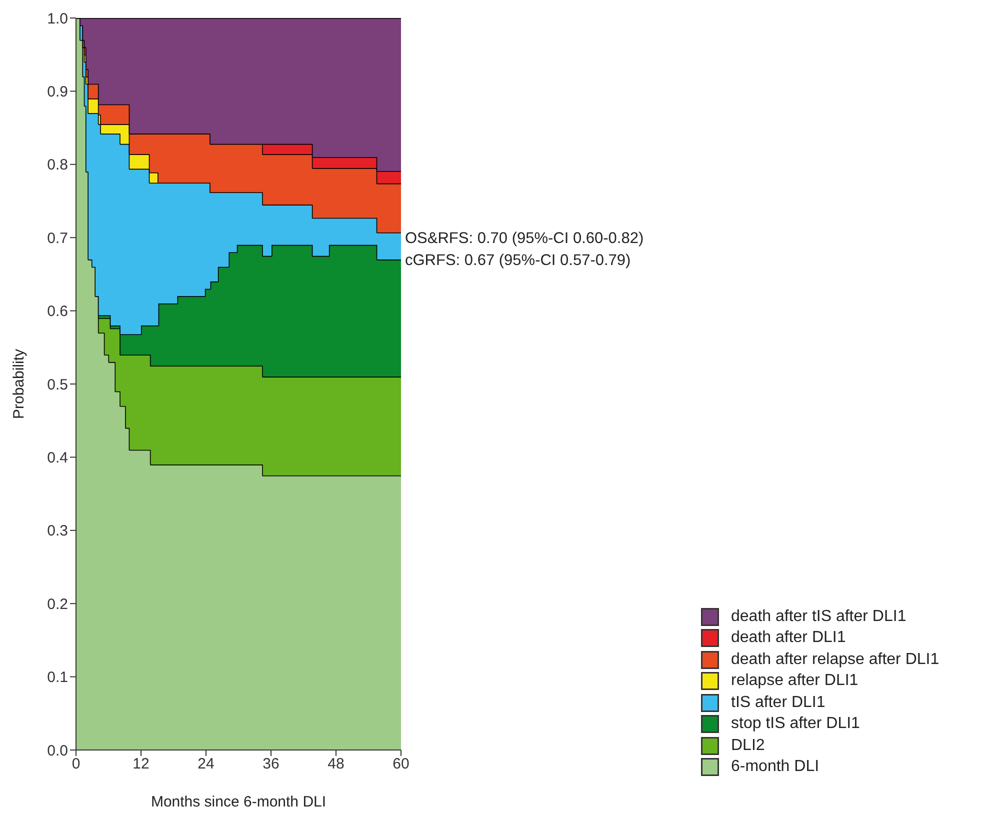 The image size is (999, 828). What do you see at coordinates (19, 384) in the screenshot?
I see `y-axis-title: Probability` at bounding box center [19, 384].